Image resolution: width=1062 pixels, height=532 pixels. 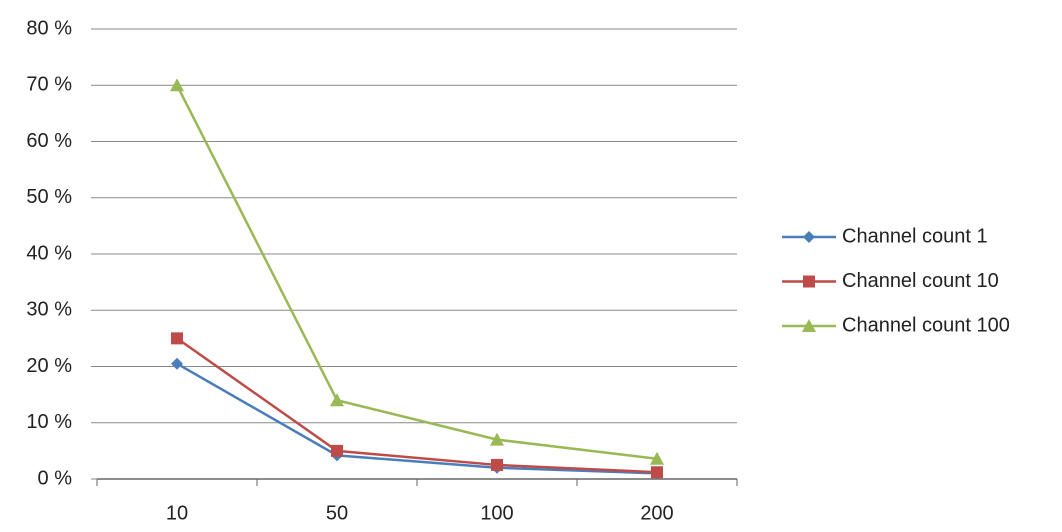 I want to click on y-tick-label: 0 %, so click(x=55, y=478).